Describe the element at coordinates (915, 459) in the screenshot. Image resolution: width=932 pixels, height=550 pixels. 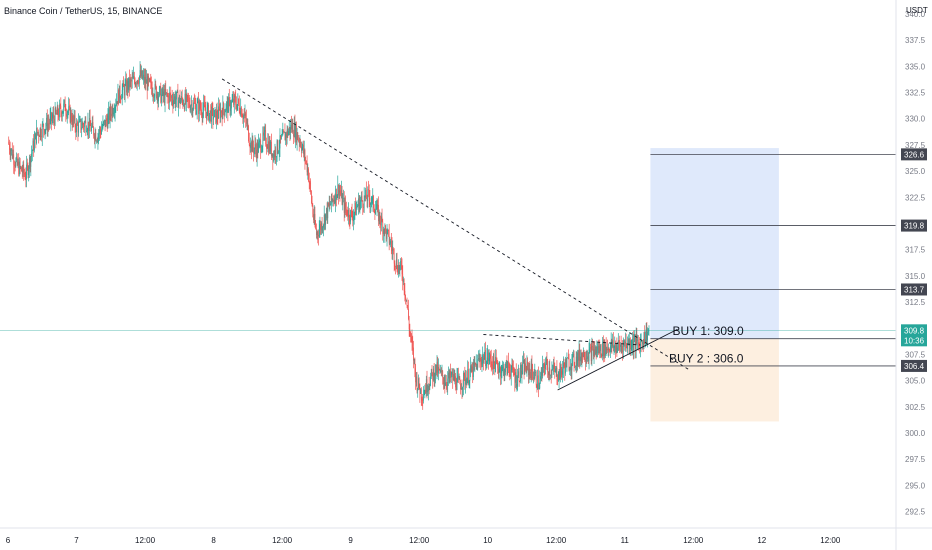
I see `y-tick-label: 297.5` at that location.